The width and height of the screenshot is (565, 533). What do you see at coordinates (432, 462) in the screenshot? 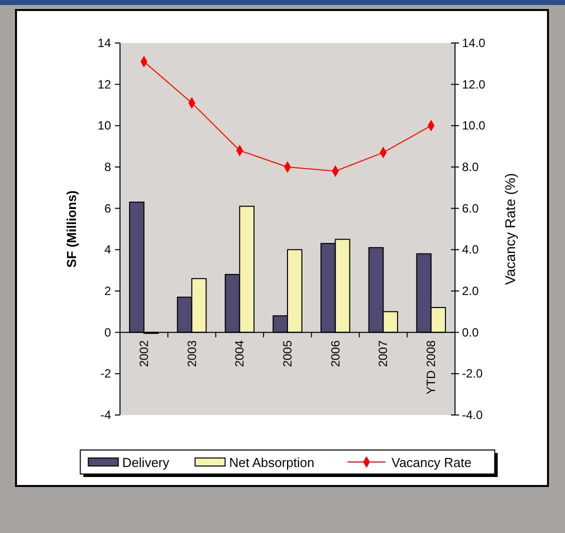
I see `legend-label: Vacancy Rate` at bounding box center [432, 462].